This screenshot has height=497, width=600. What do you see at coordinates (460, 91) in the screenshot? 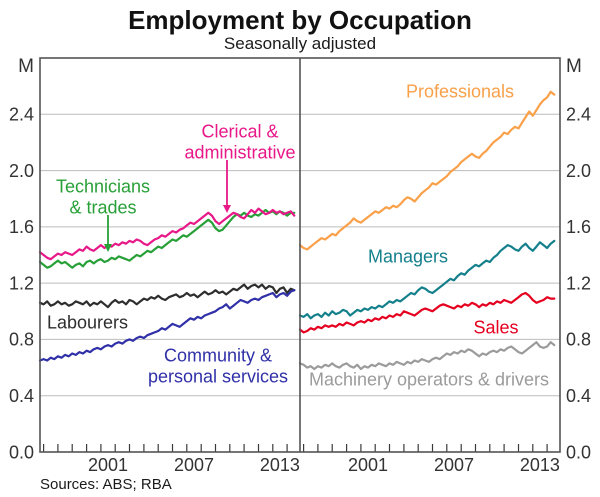
I see `series-label-professionals: Professionals` at bounding box center [460, 91].